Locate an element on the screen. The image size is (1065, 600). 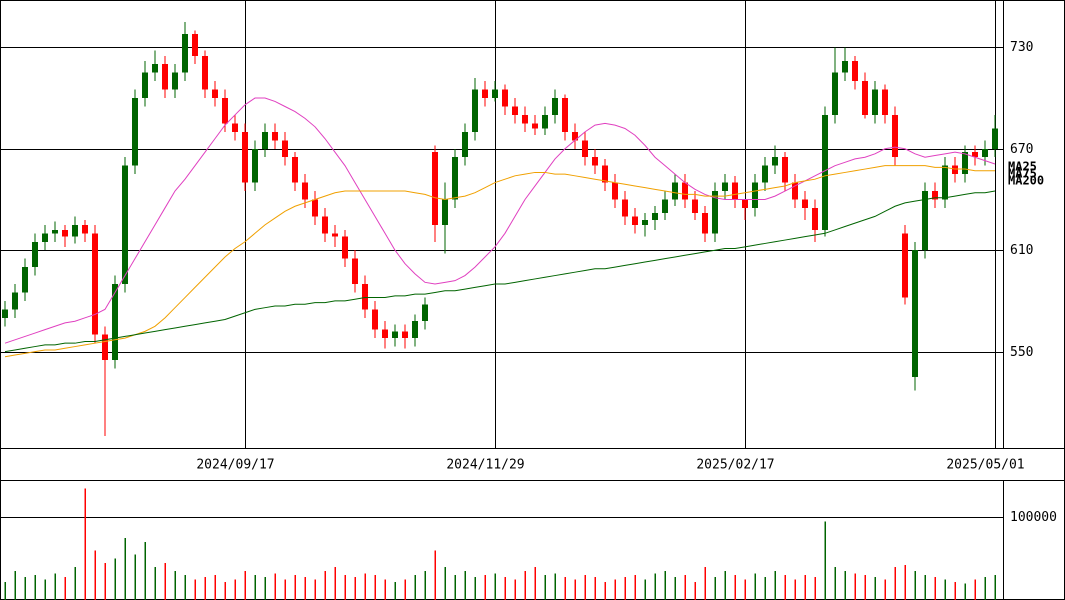
y-tick-label: 100000 is located at coordinates (1033, 517).